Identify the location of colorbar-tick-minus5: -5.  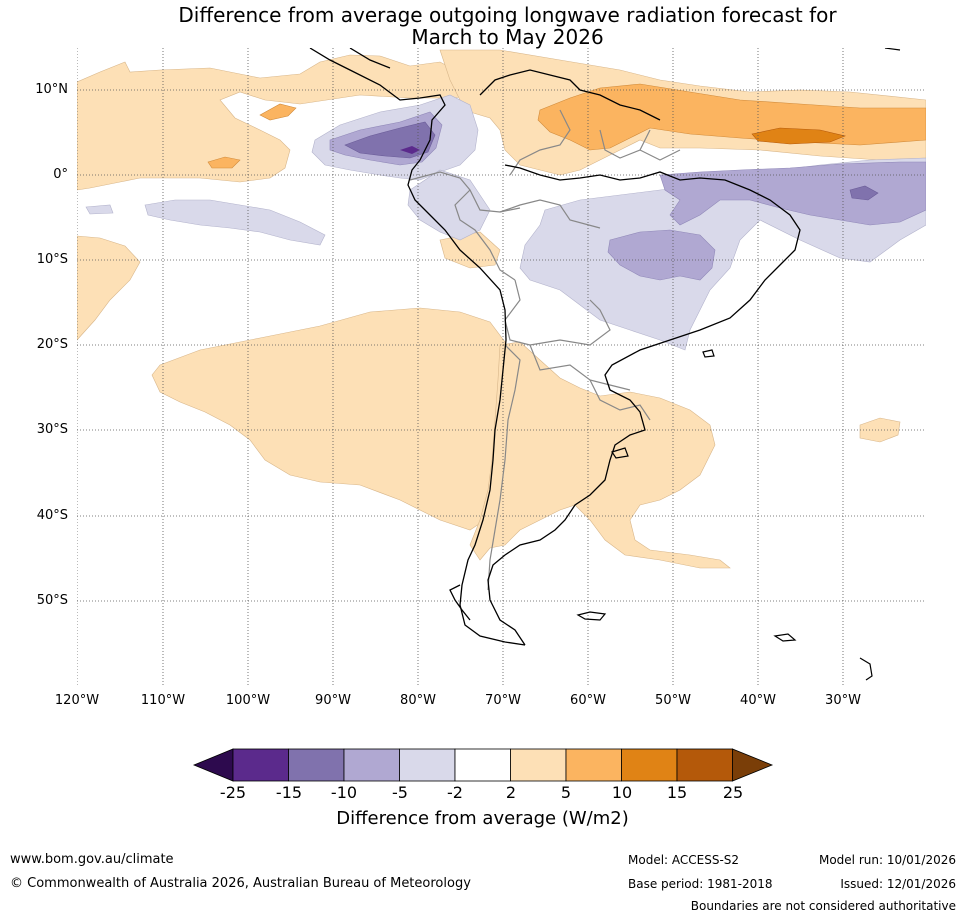
(400, 792).